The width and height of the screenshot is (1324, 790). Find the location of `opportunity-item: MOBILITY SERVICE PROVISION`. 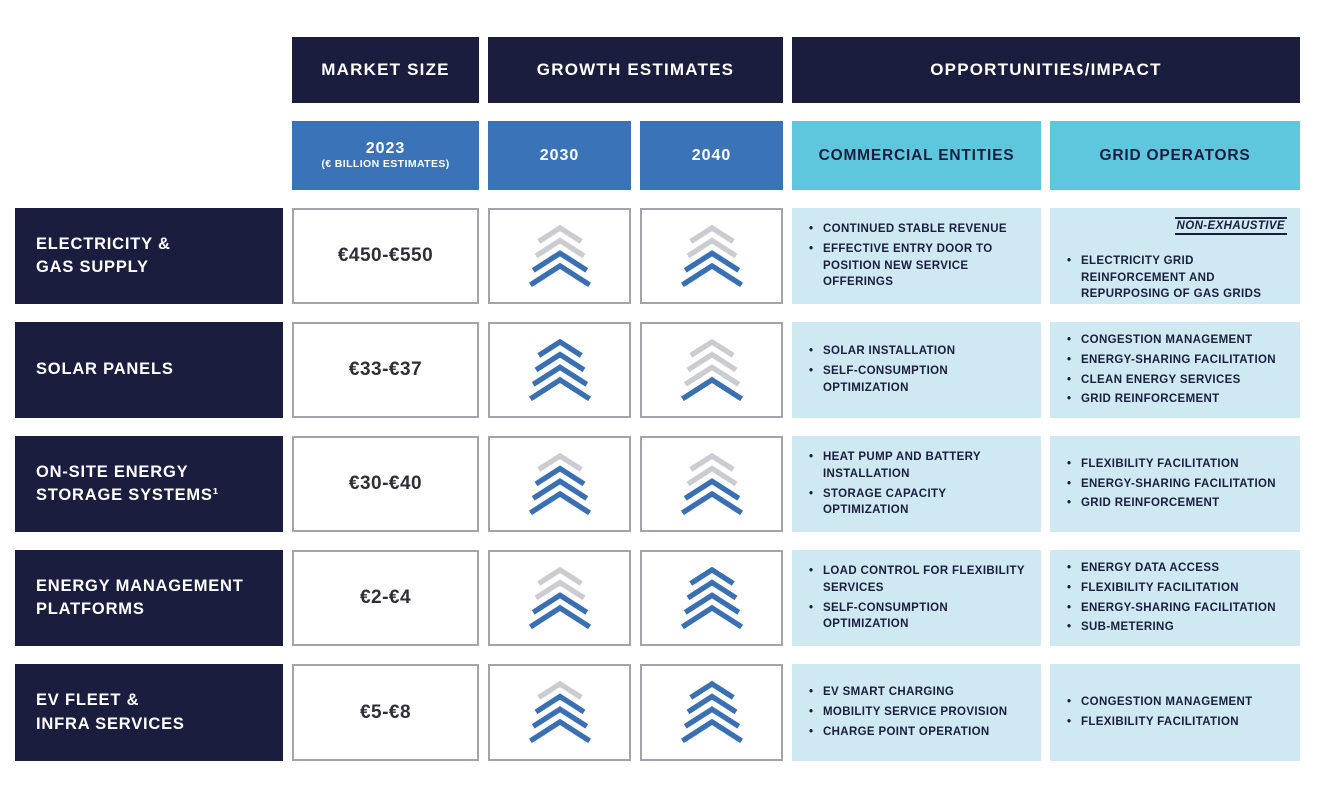

opportunity-item: MOBILITY SERVICE PROVISION is located at coordinates (907, 712).